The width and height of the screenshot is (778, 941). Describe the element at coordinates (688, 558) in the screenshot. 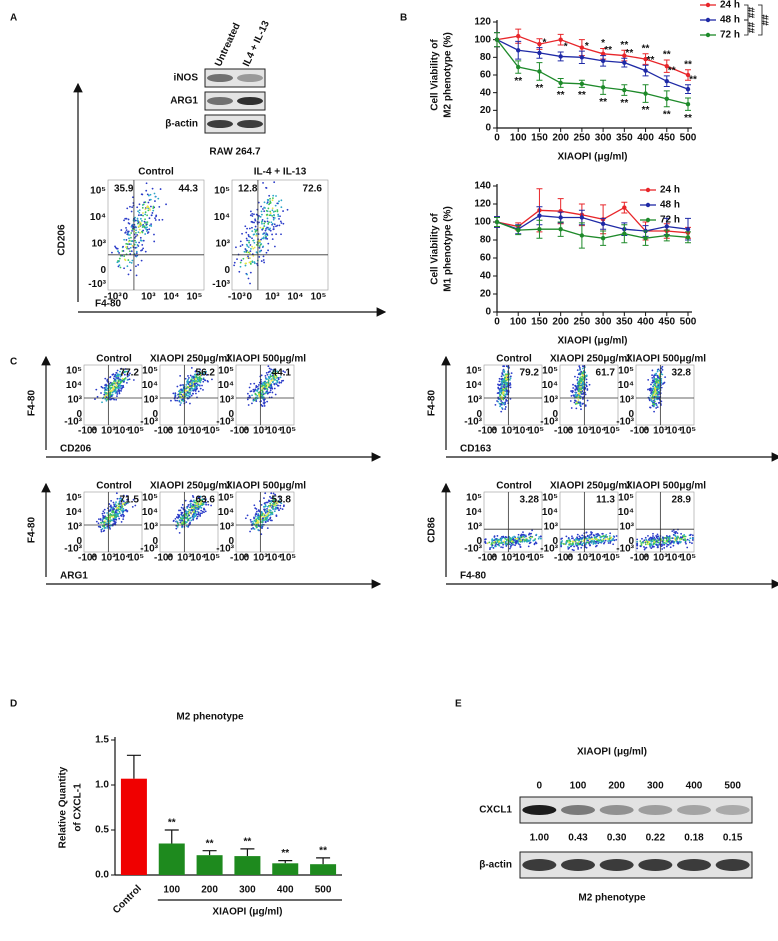

I see `flow-x-tick: 10⁵` at that location.